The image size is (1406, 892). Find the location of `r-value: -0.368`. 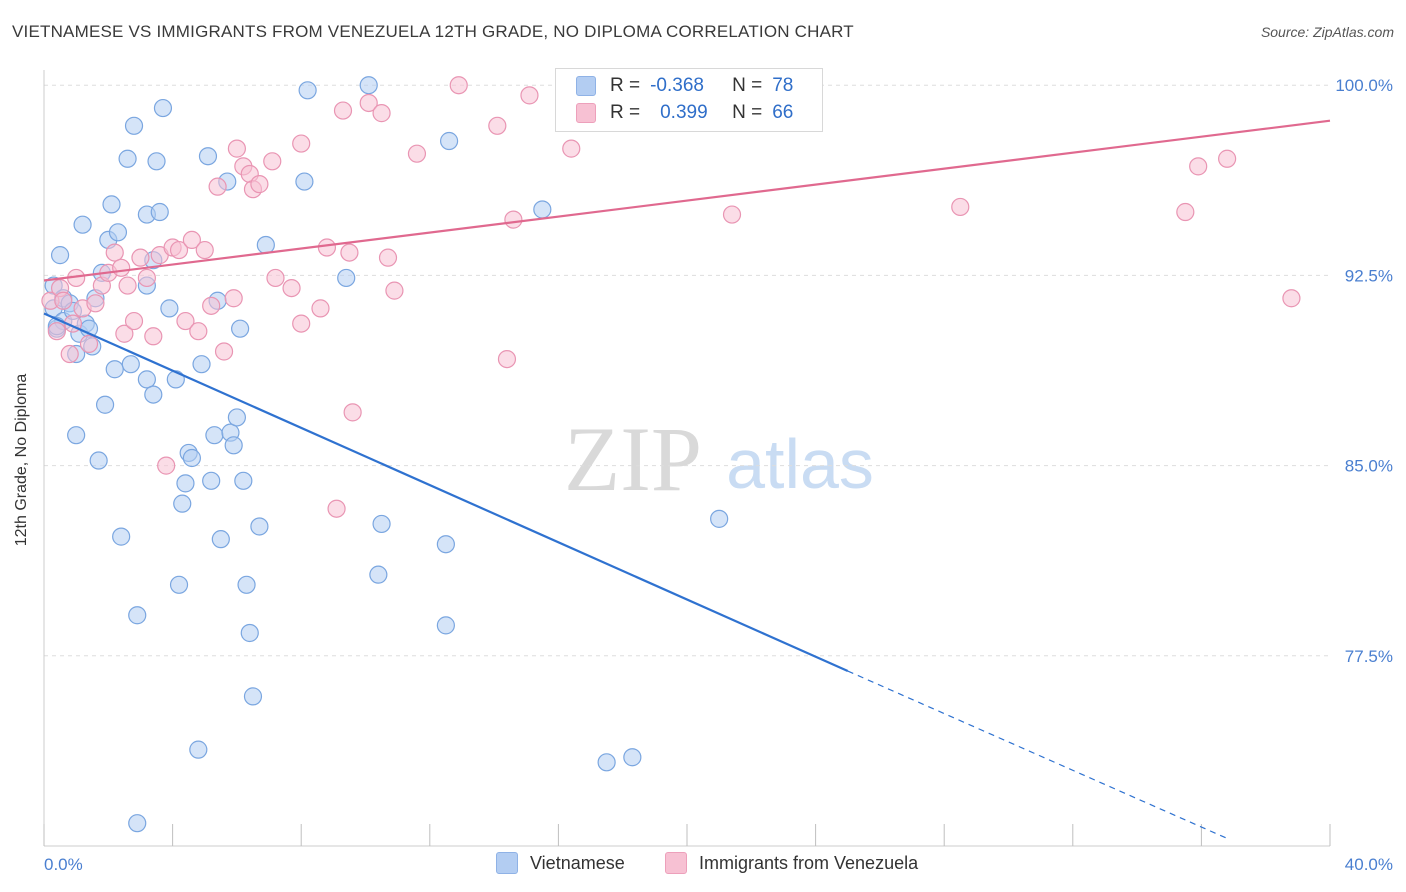

r-value: -0.368 is located at coordinates (677, 85).